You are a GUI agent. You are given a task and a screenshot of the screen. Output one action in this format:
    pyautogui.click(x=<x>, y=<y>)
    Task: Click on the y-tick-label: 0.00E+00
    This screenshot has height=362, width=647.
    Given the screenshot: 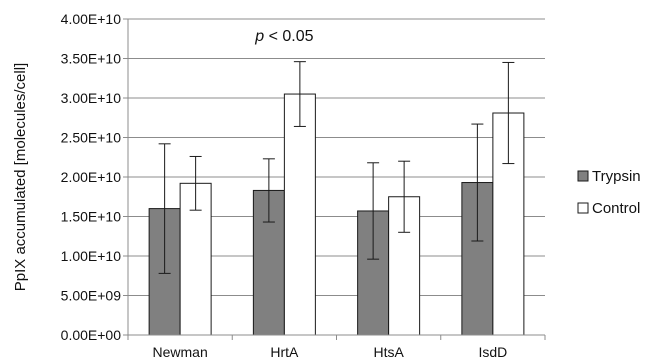 What is the action you would take?
    pyautogui.click(x=91, y=335)
    